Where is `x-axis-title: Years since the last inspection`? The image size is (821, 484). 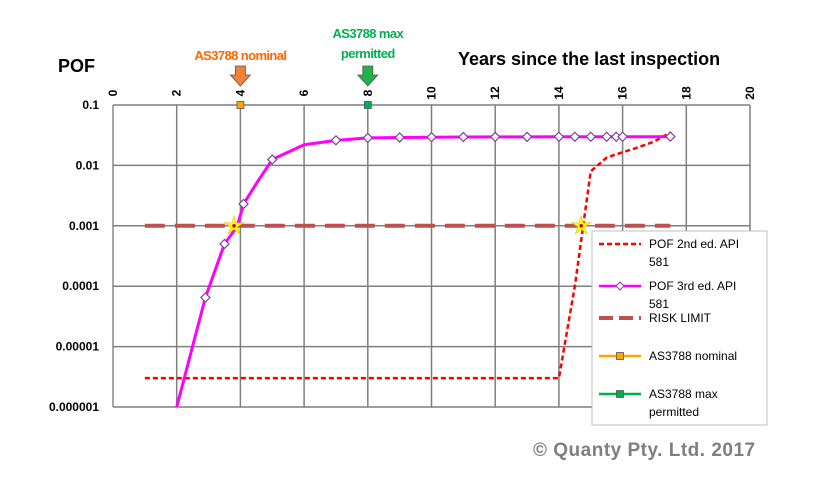
x-axis-title: Years since the last inspection is located at coordinates (589, 59).